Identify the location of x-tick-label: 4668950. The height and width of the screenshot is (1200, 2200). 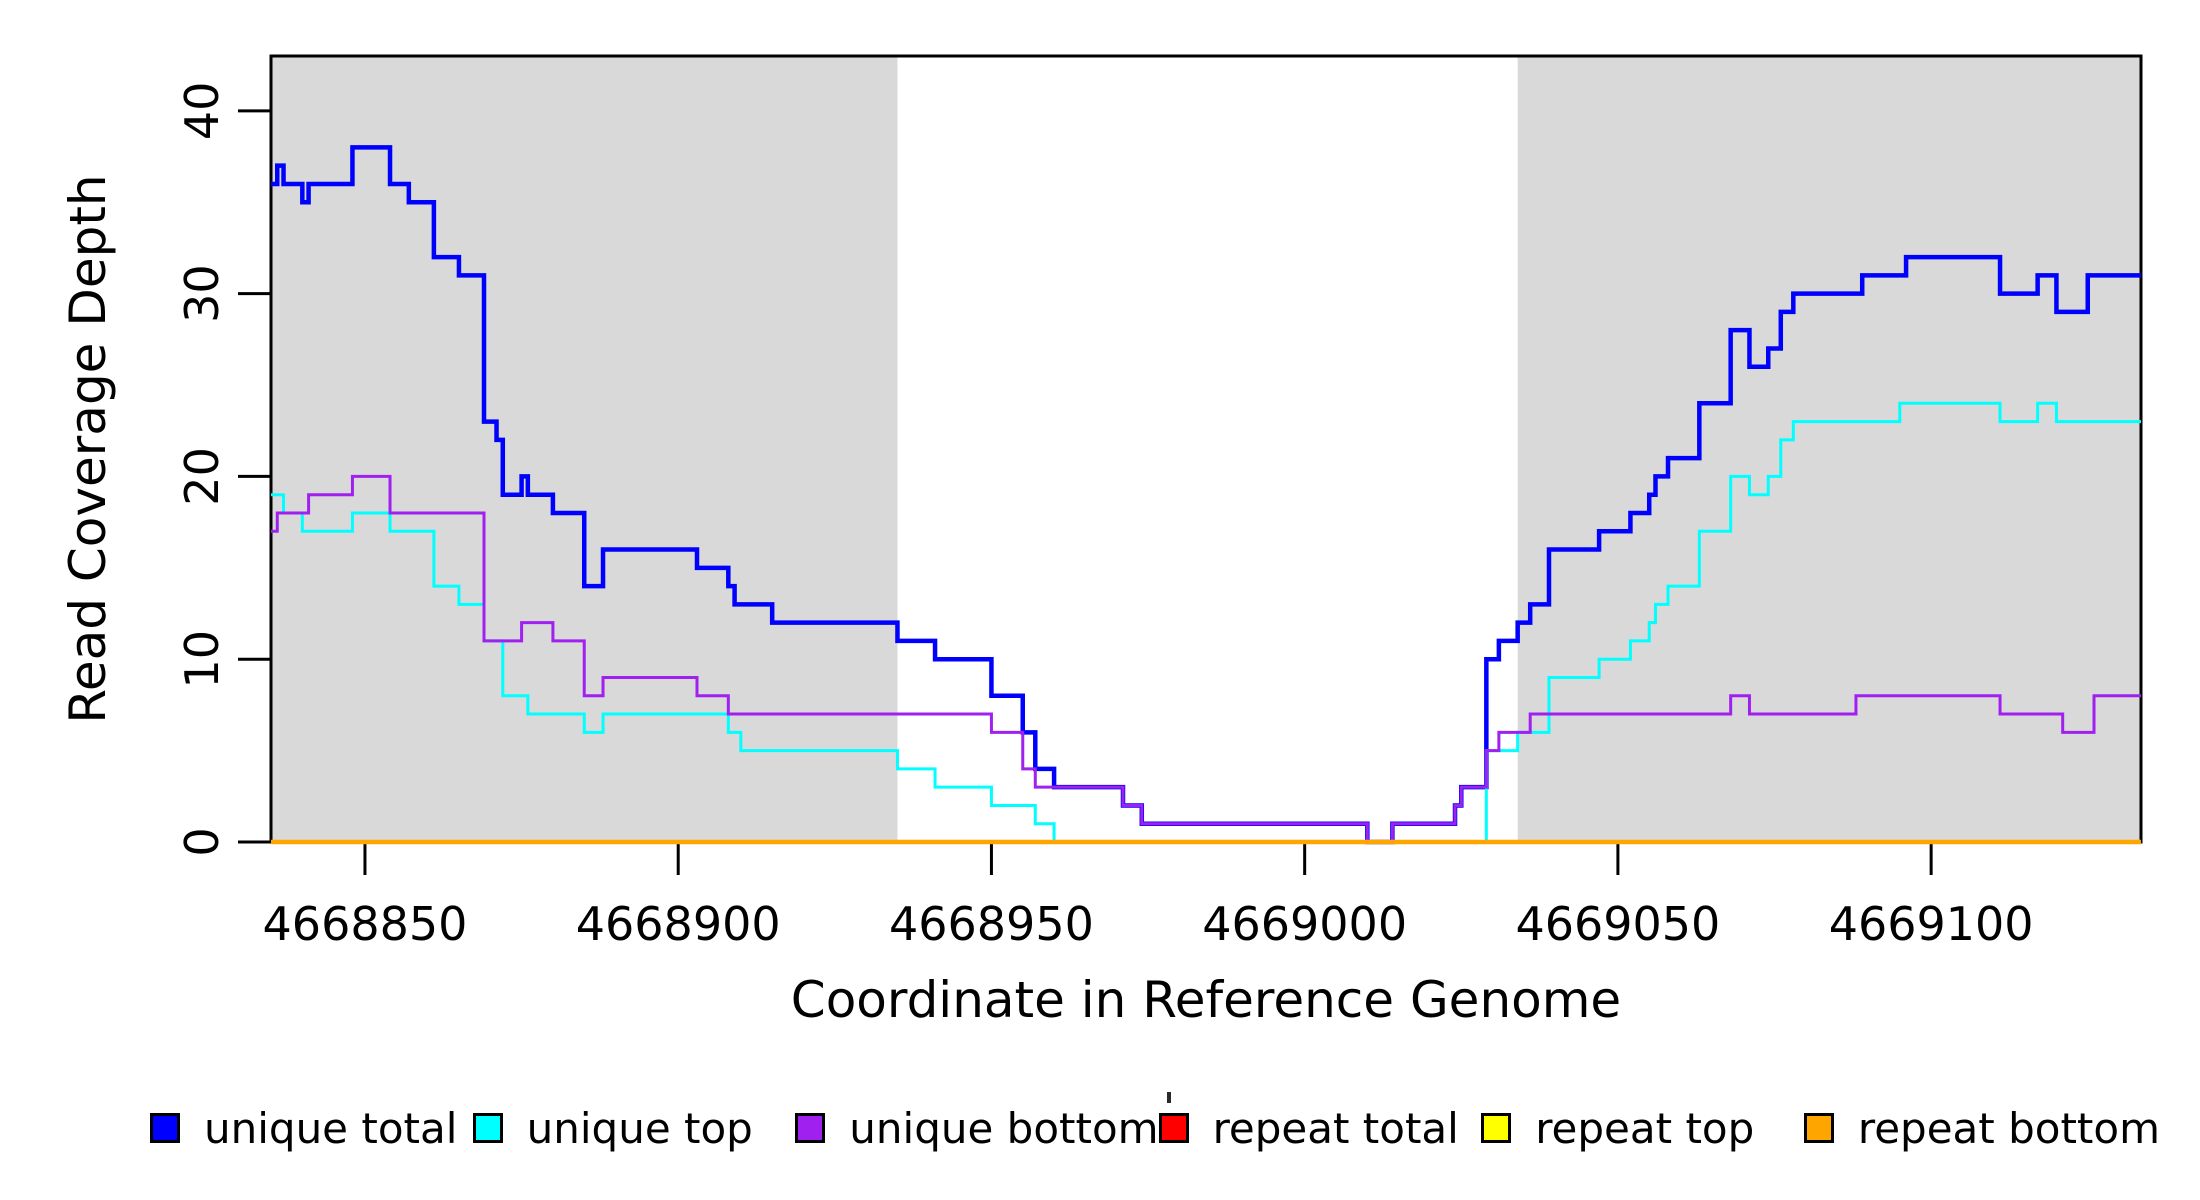
(991, 924).